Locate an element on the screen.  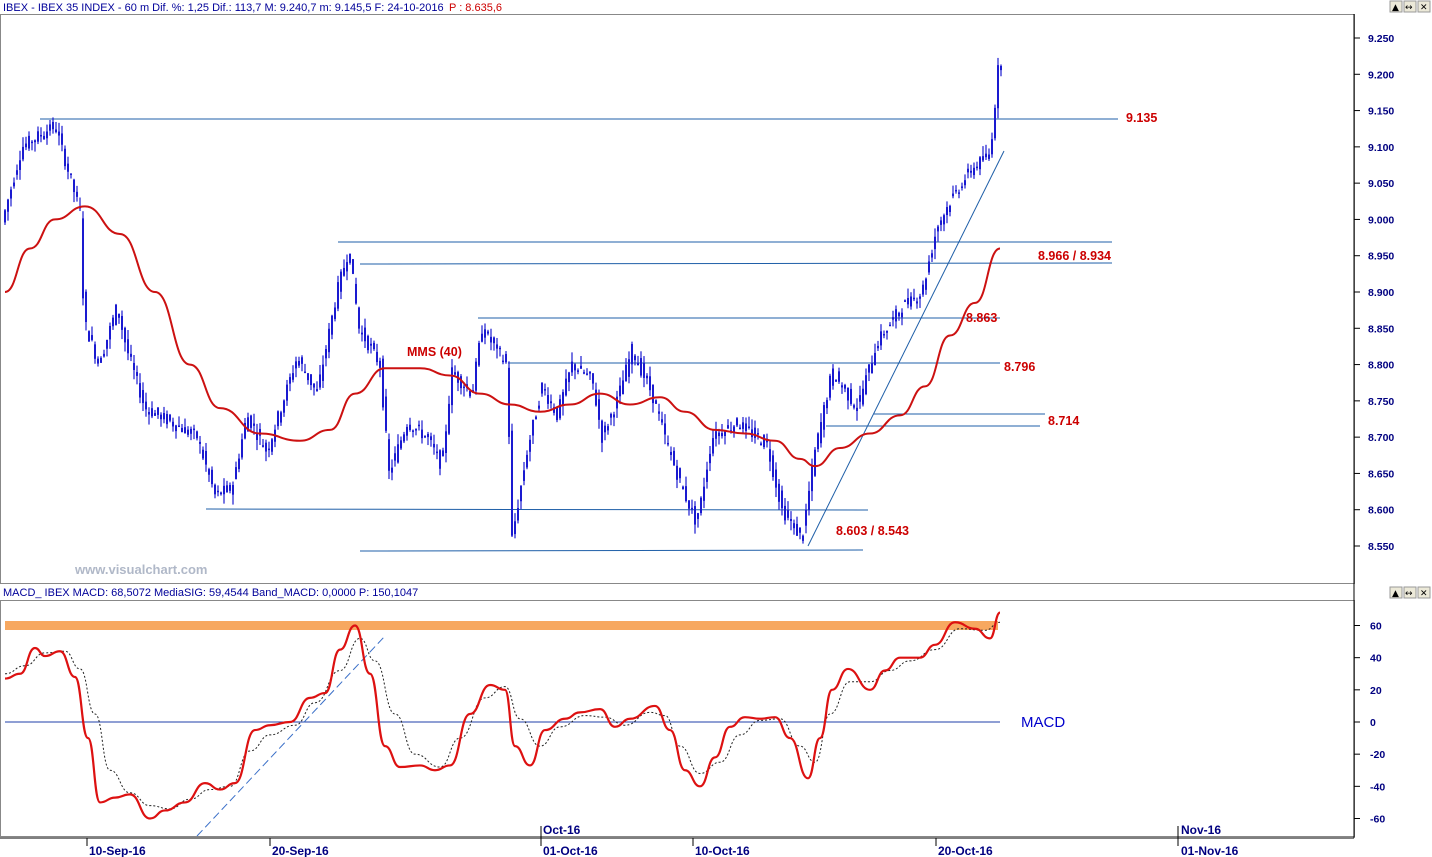
close-button: ✕ is located at coordinates (1424, 6).